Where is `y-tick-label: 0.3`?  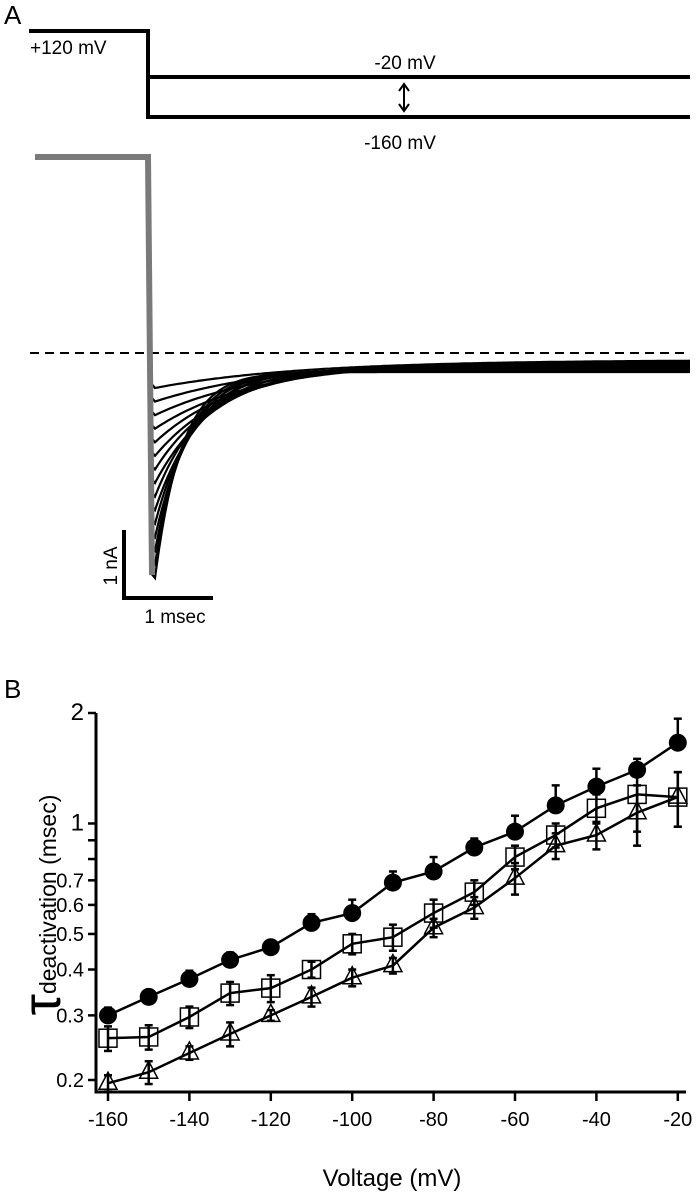 y-tick-label: 0.3 is located at coordinates (70, 1016).